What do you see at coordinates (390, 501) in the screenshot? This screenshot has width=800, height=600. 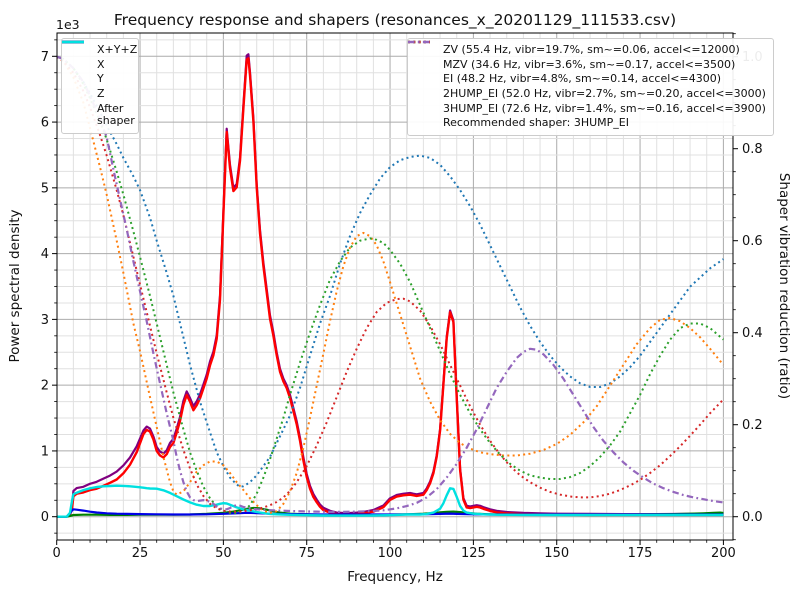 I see `series-line-after-shaper` at bounding box center [390, 501].